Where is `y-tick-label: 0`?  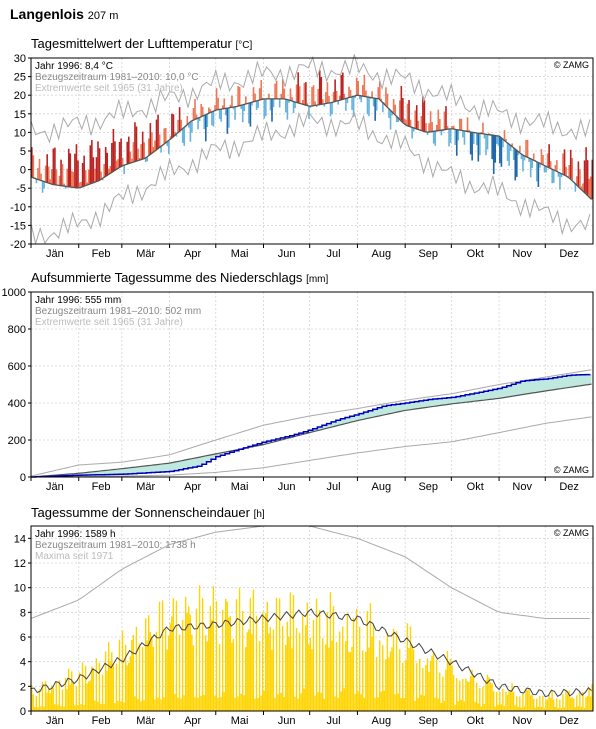
y-tick-label: 0 is located at coordinates (23, 712).